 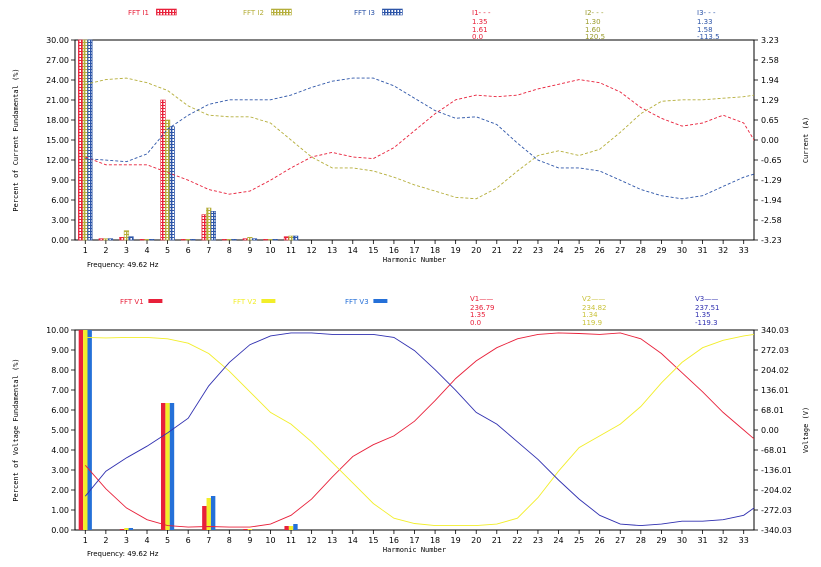 I want to click on x-tick-label: 13, so click(x=332, y=250).